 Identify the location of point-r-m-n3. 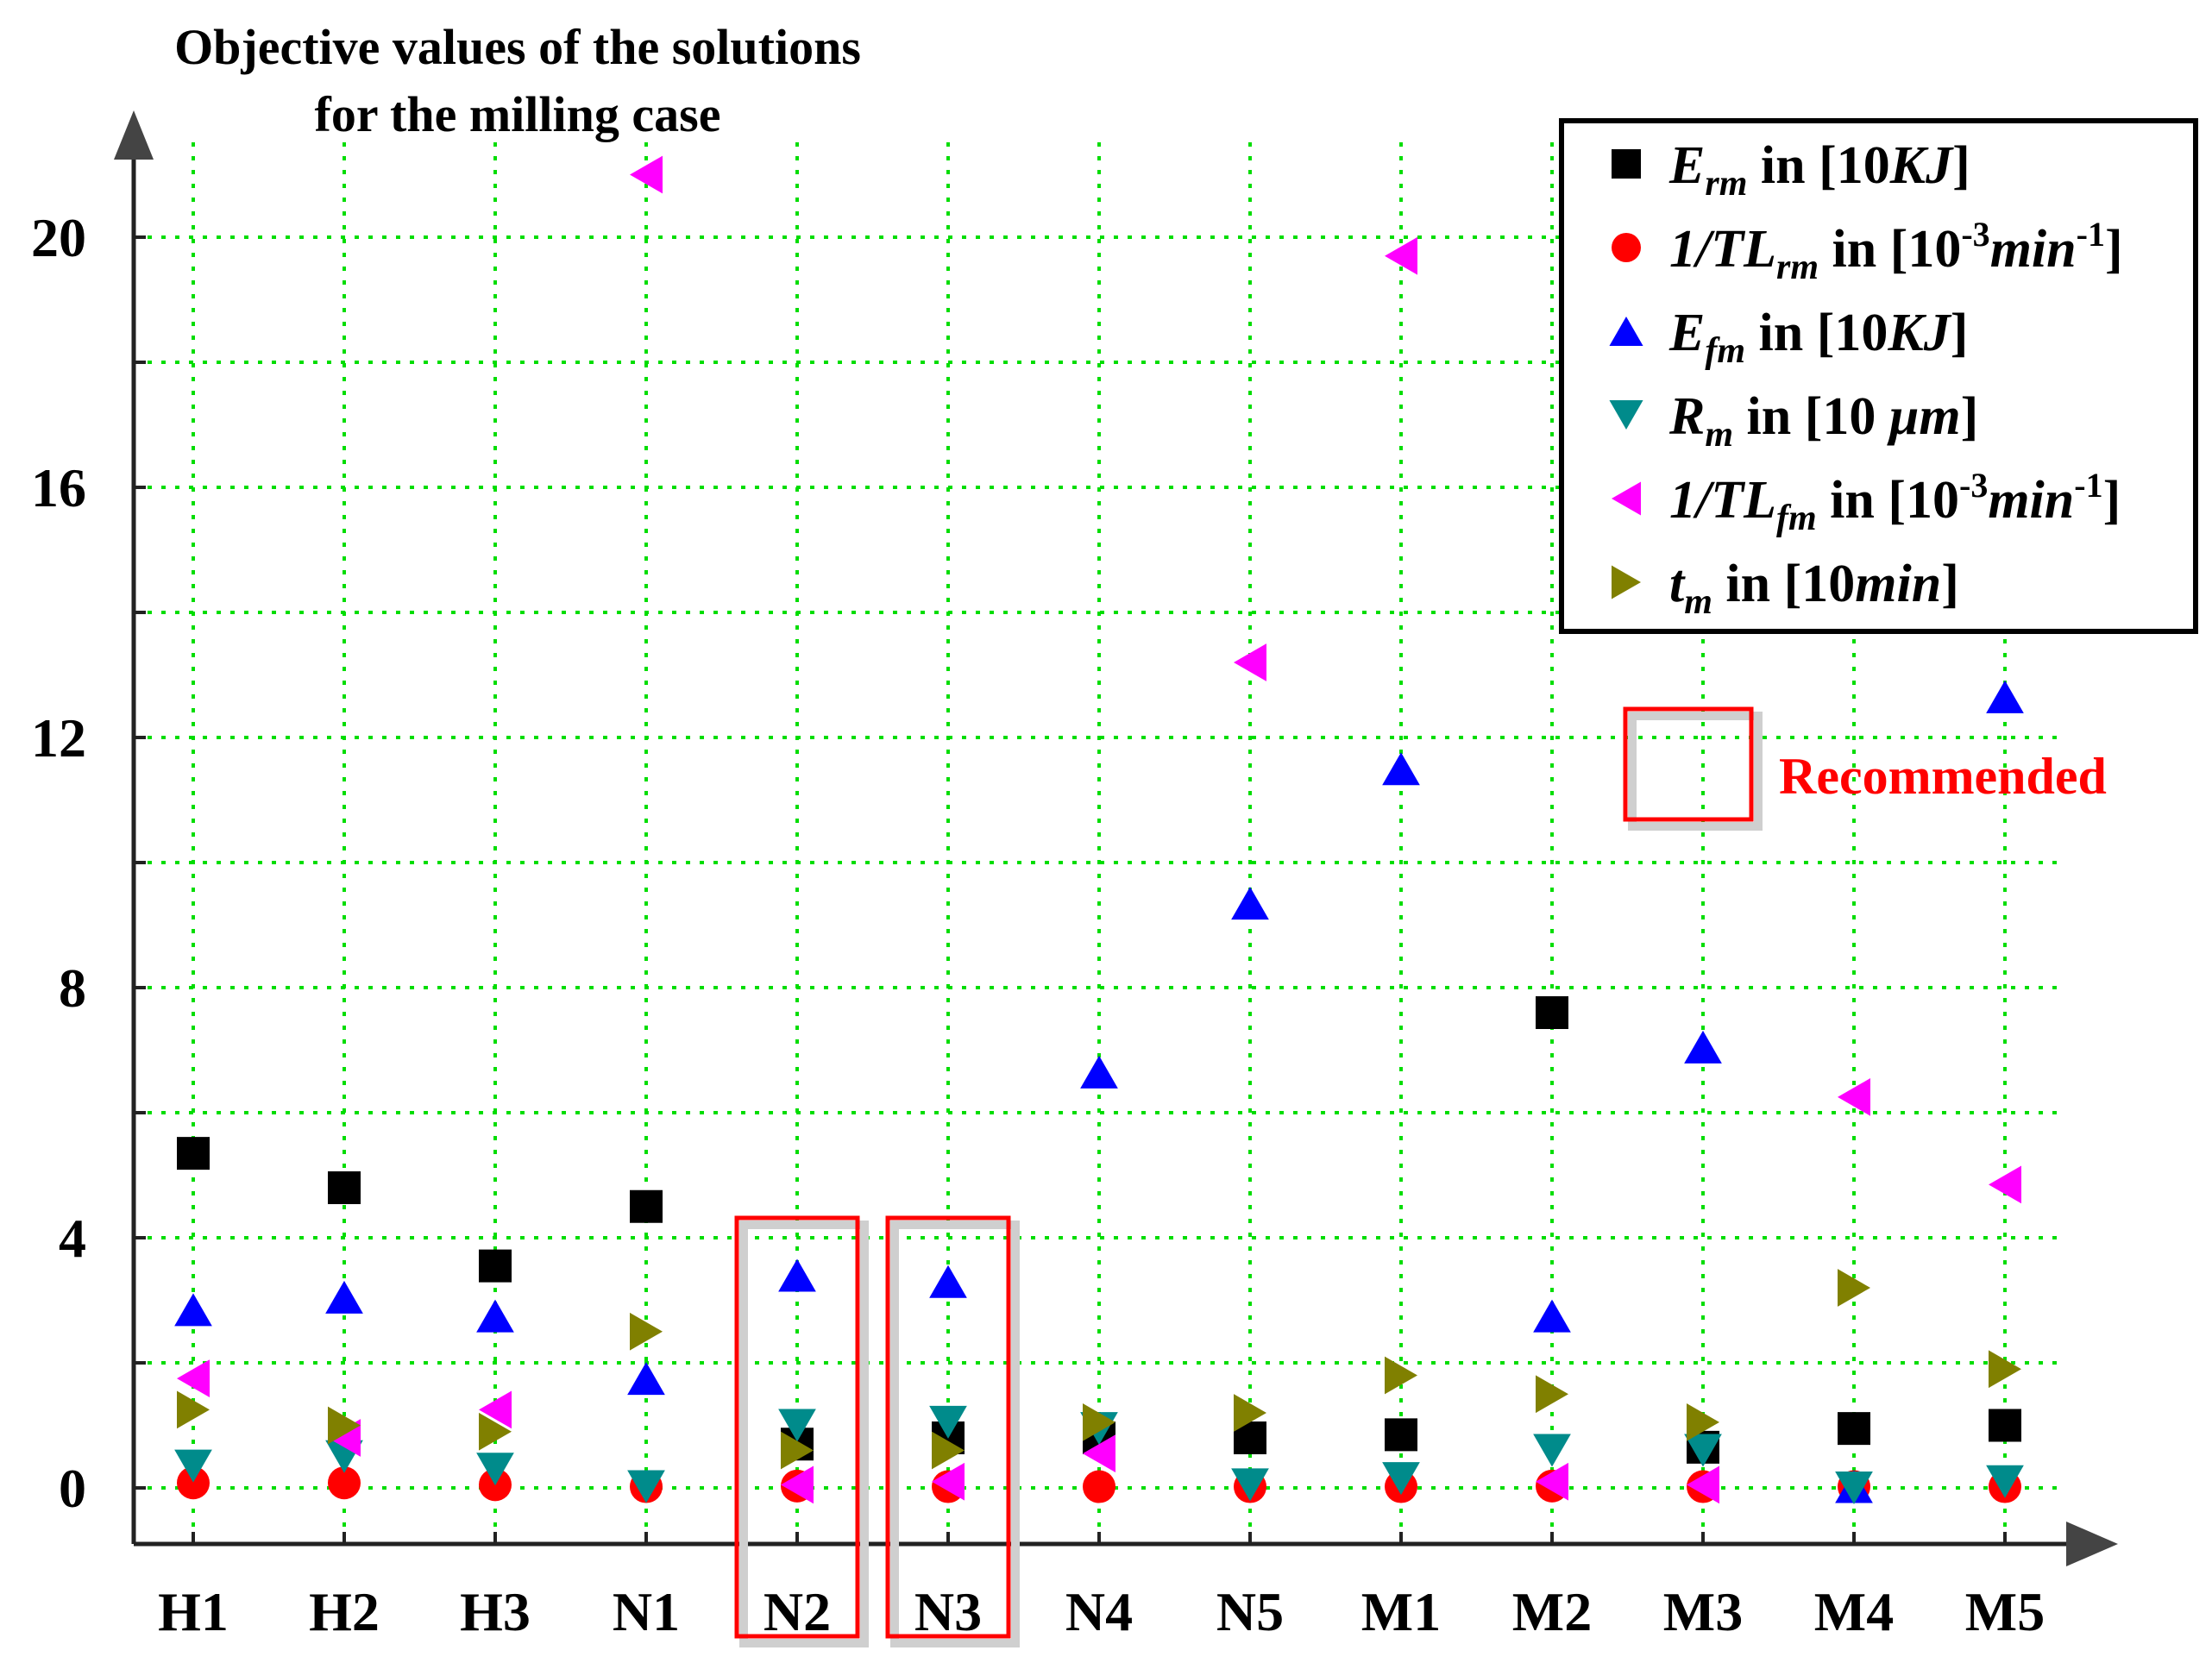
(948, 1422).